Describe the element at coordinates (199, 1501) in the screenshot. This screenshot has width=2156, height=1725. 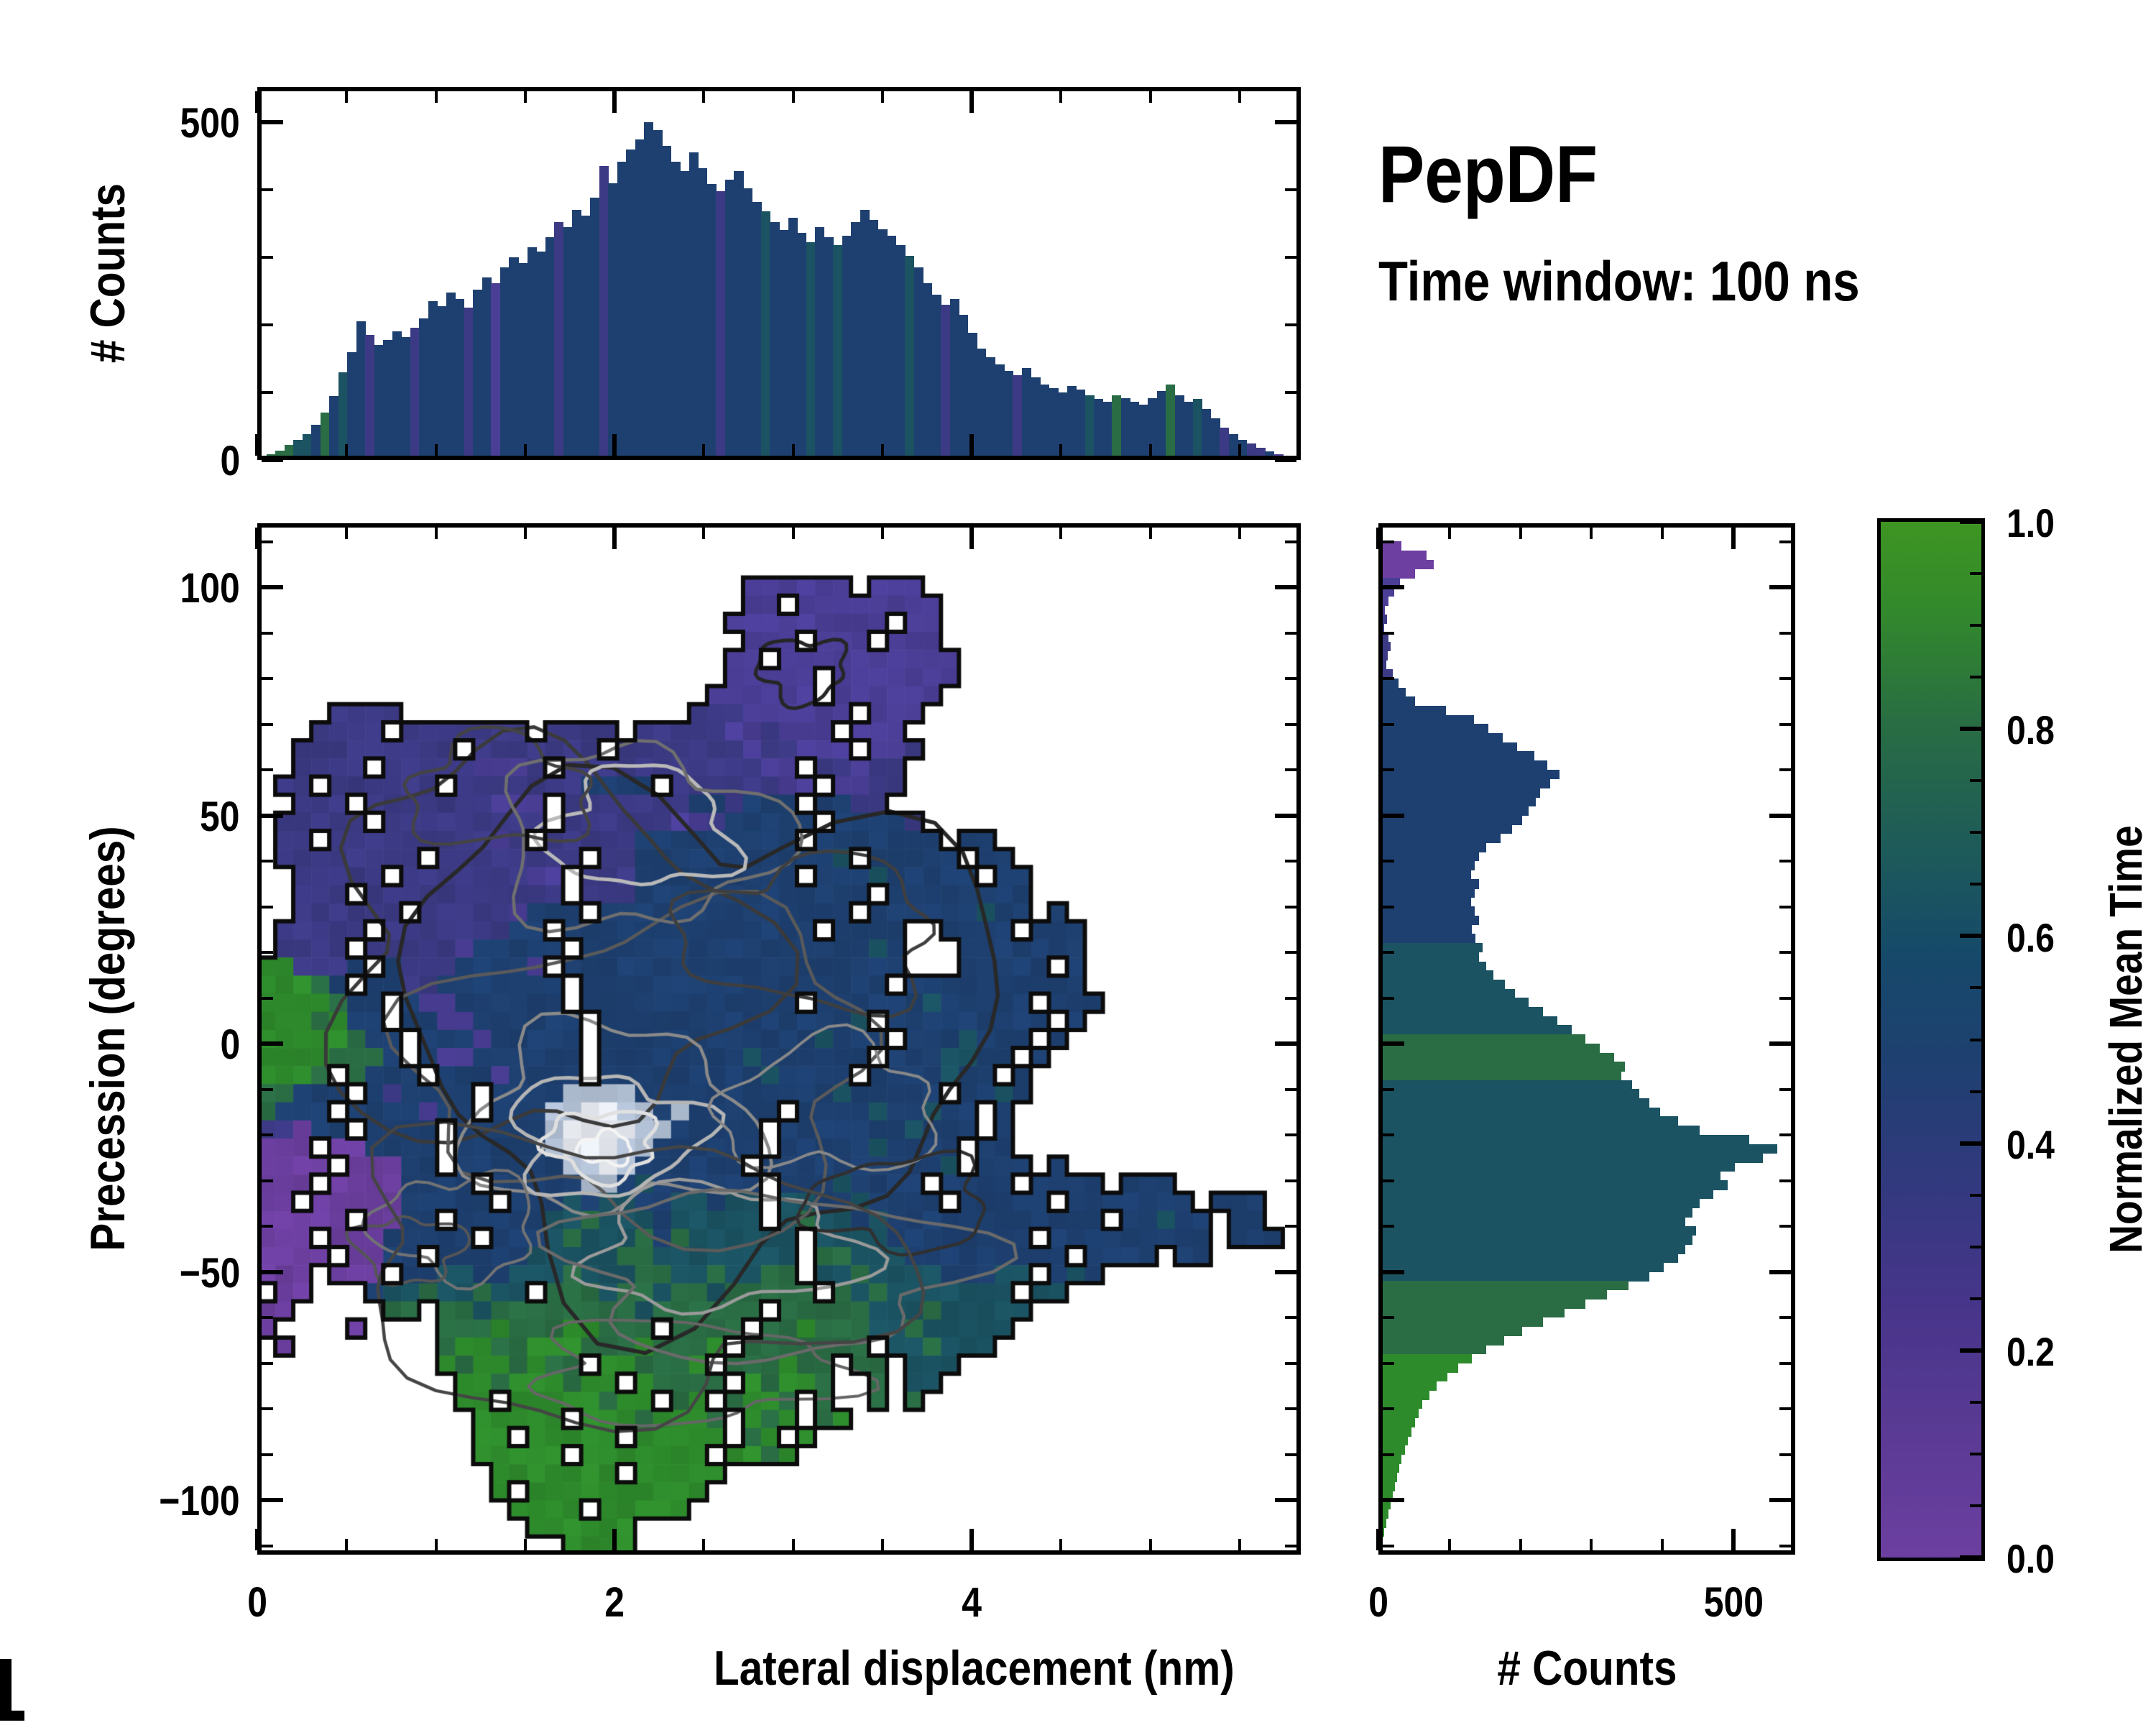
I see `tick-label: −100` at that location.